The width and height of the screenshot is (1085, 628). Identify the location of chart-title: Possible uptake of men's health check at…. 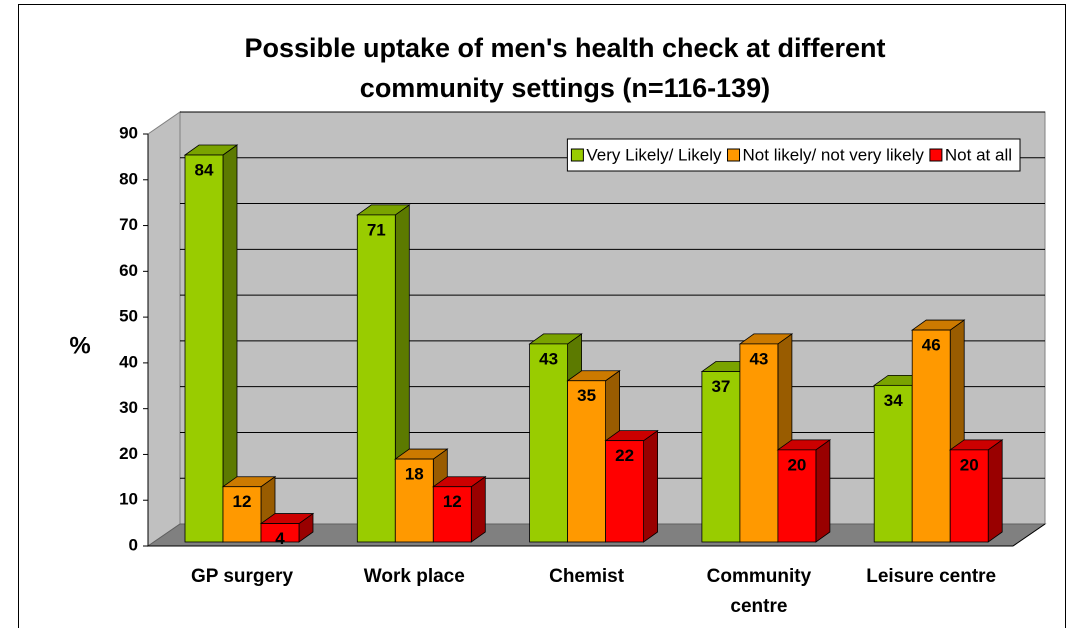
(565, 68).